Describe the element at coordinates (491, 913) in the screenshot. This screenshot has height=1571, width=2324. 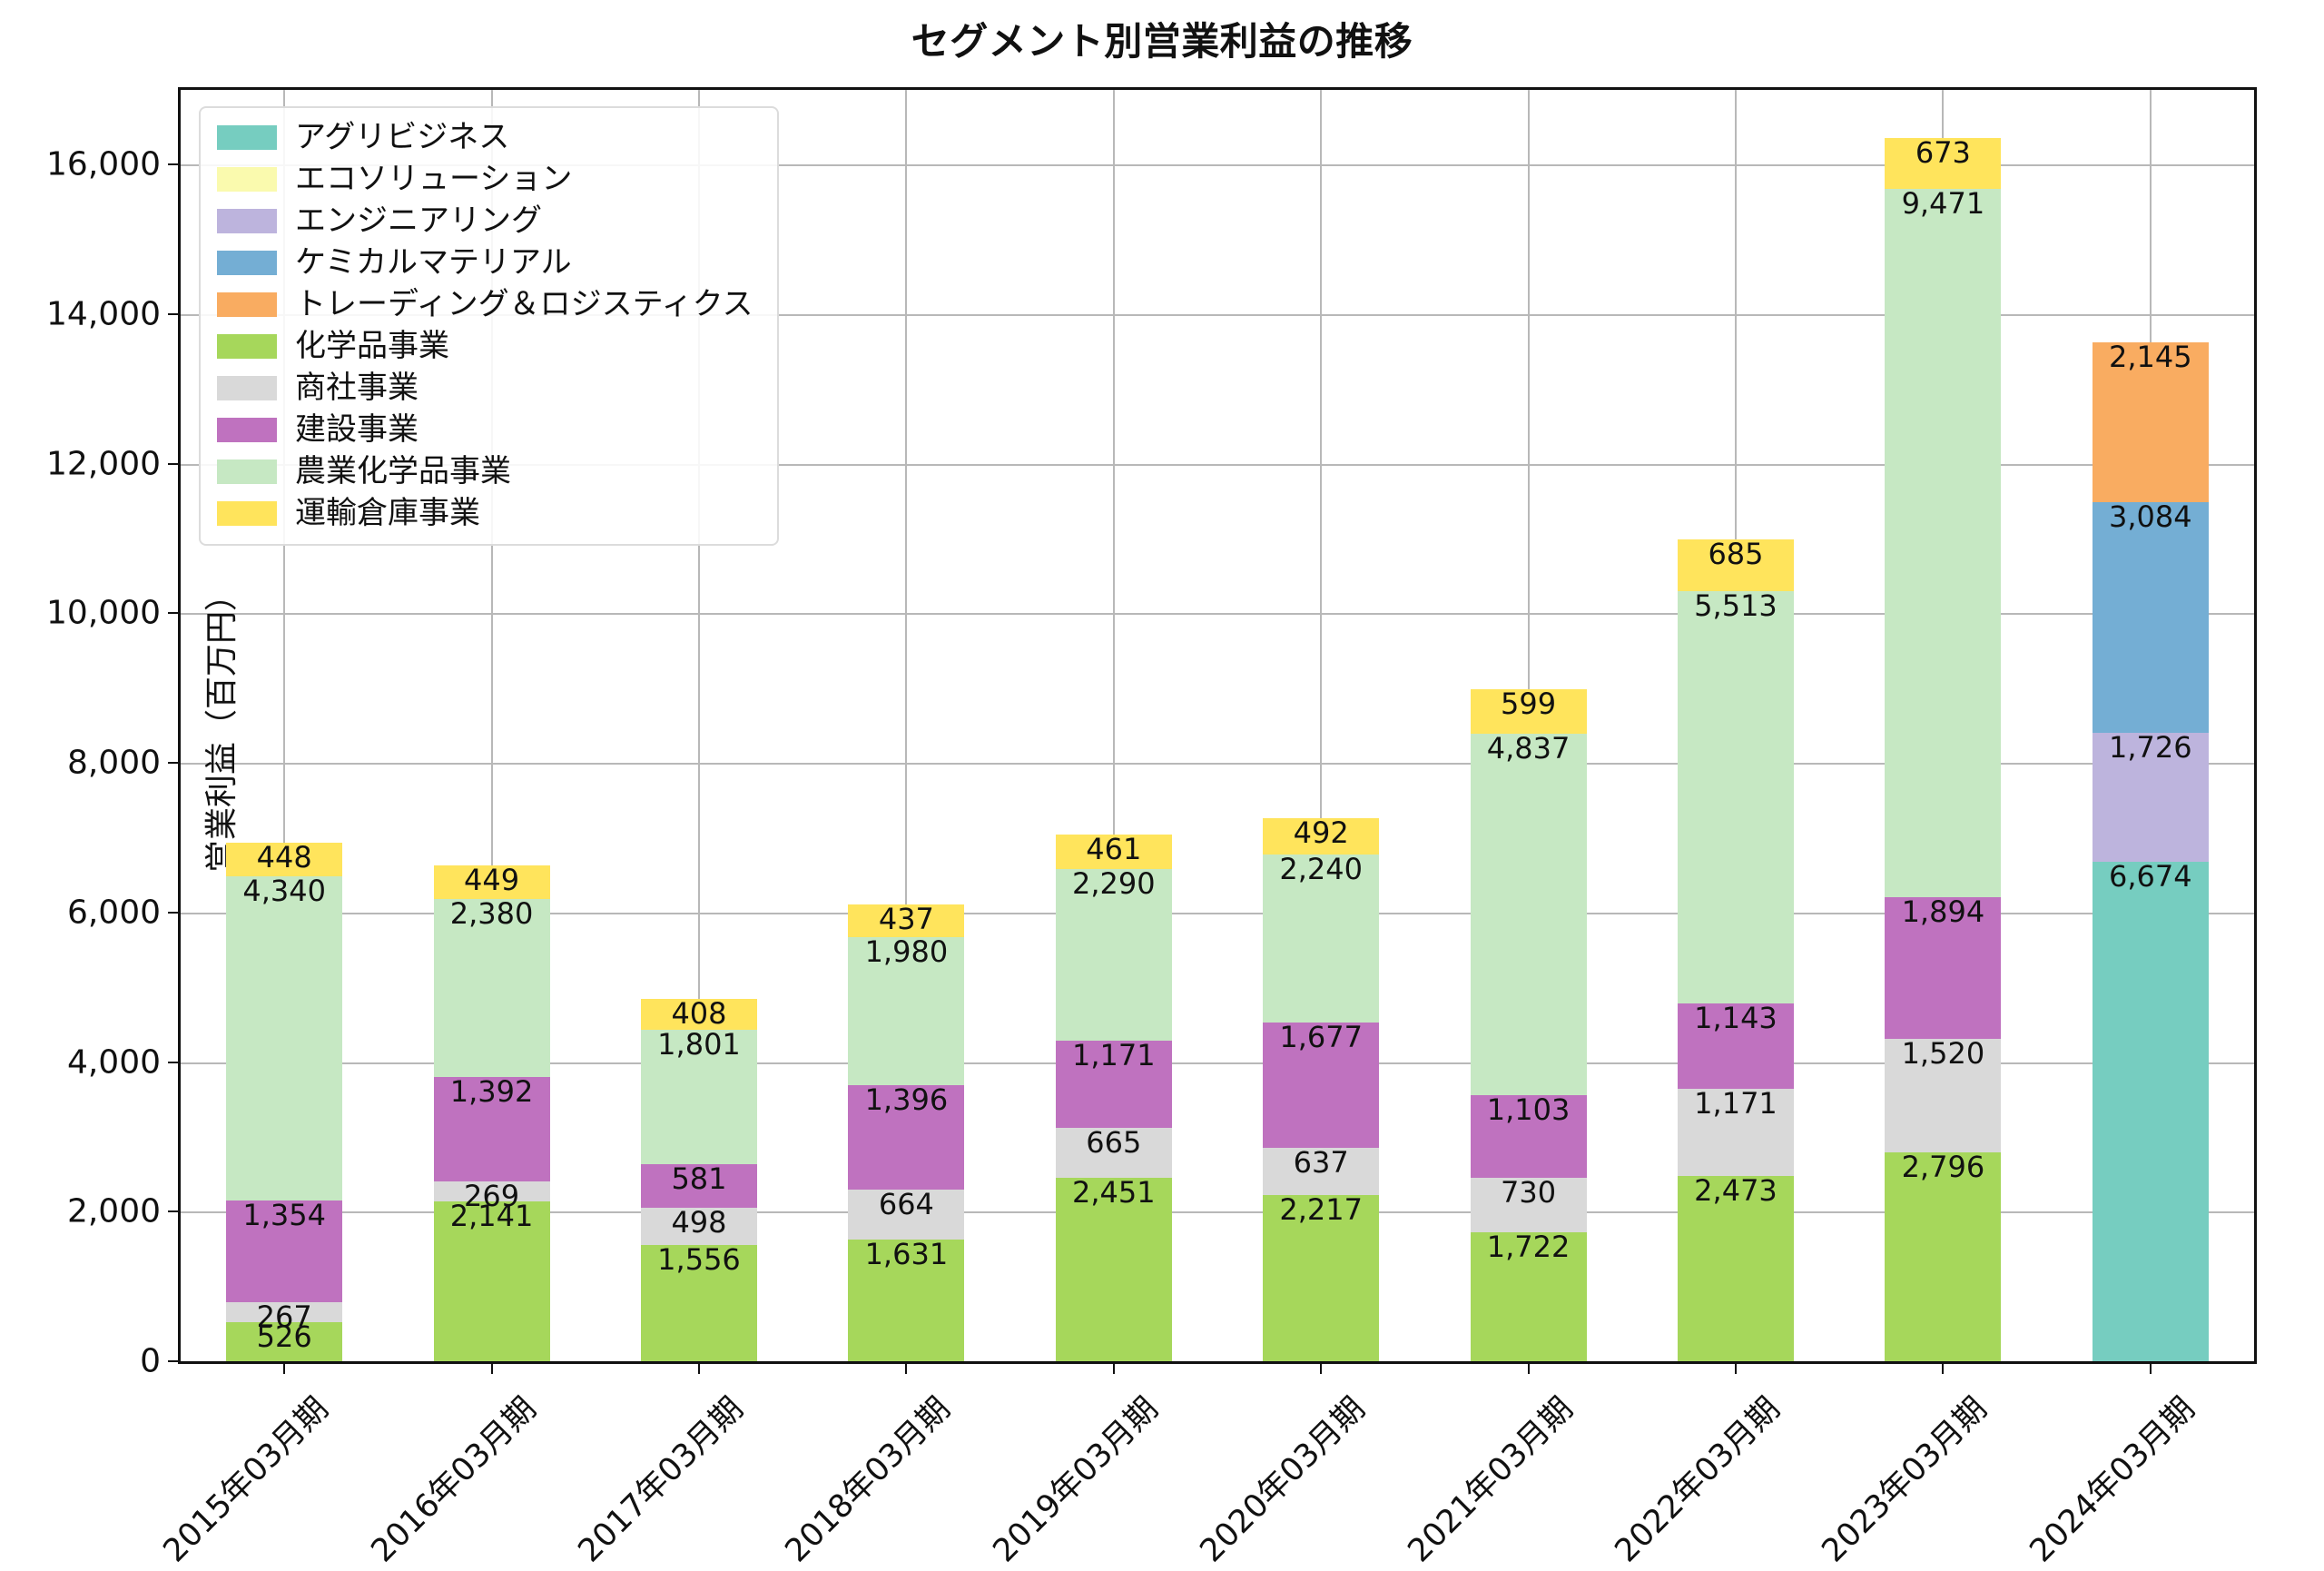
I see `bar-segment-value-label: 2,380` at that location.